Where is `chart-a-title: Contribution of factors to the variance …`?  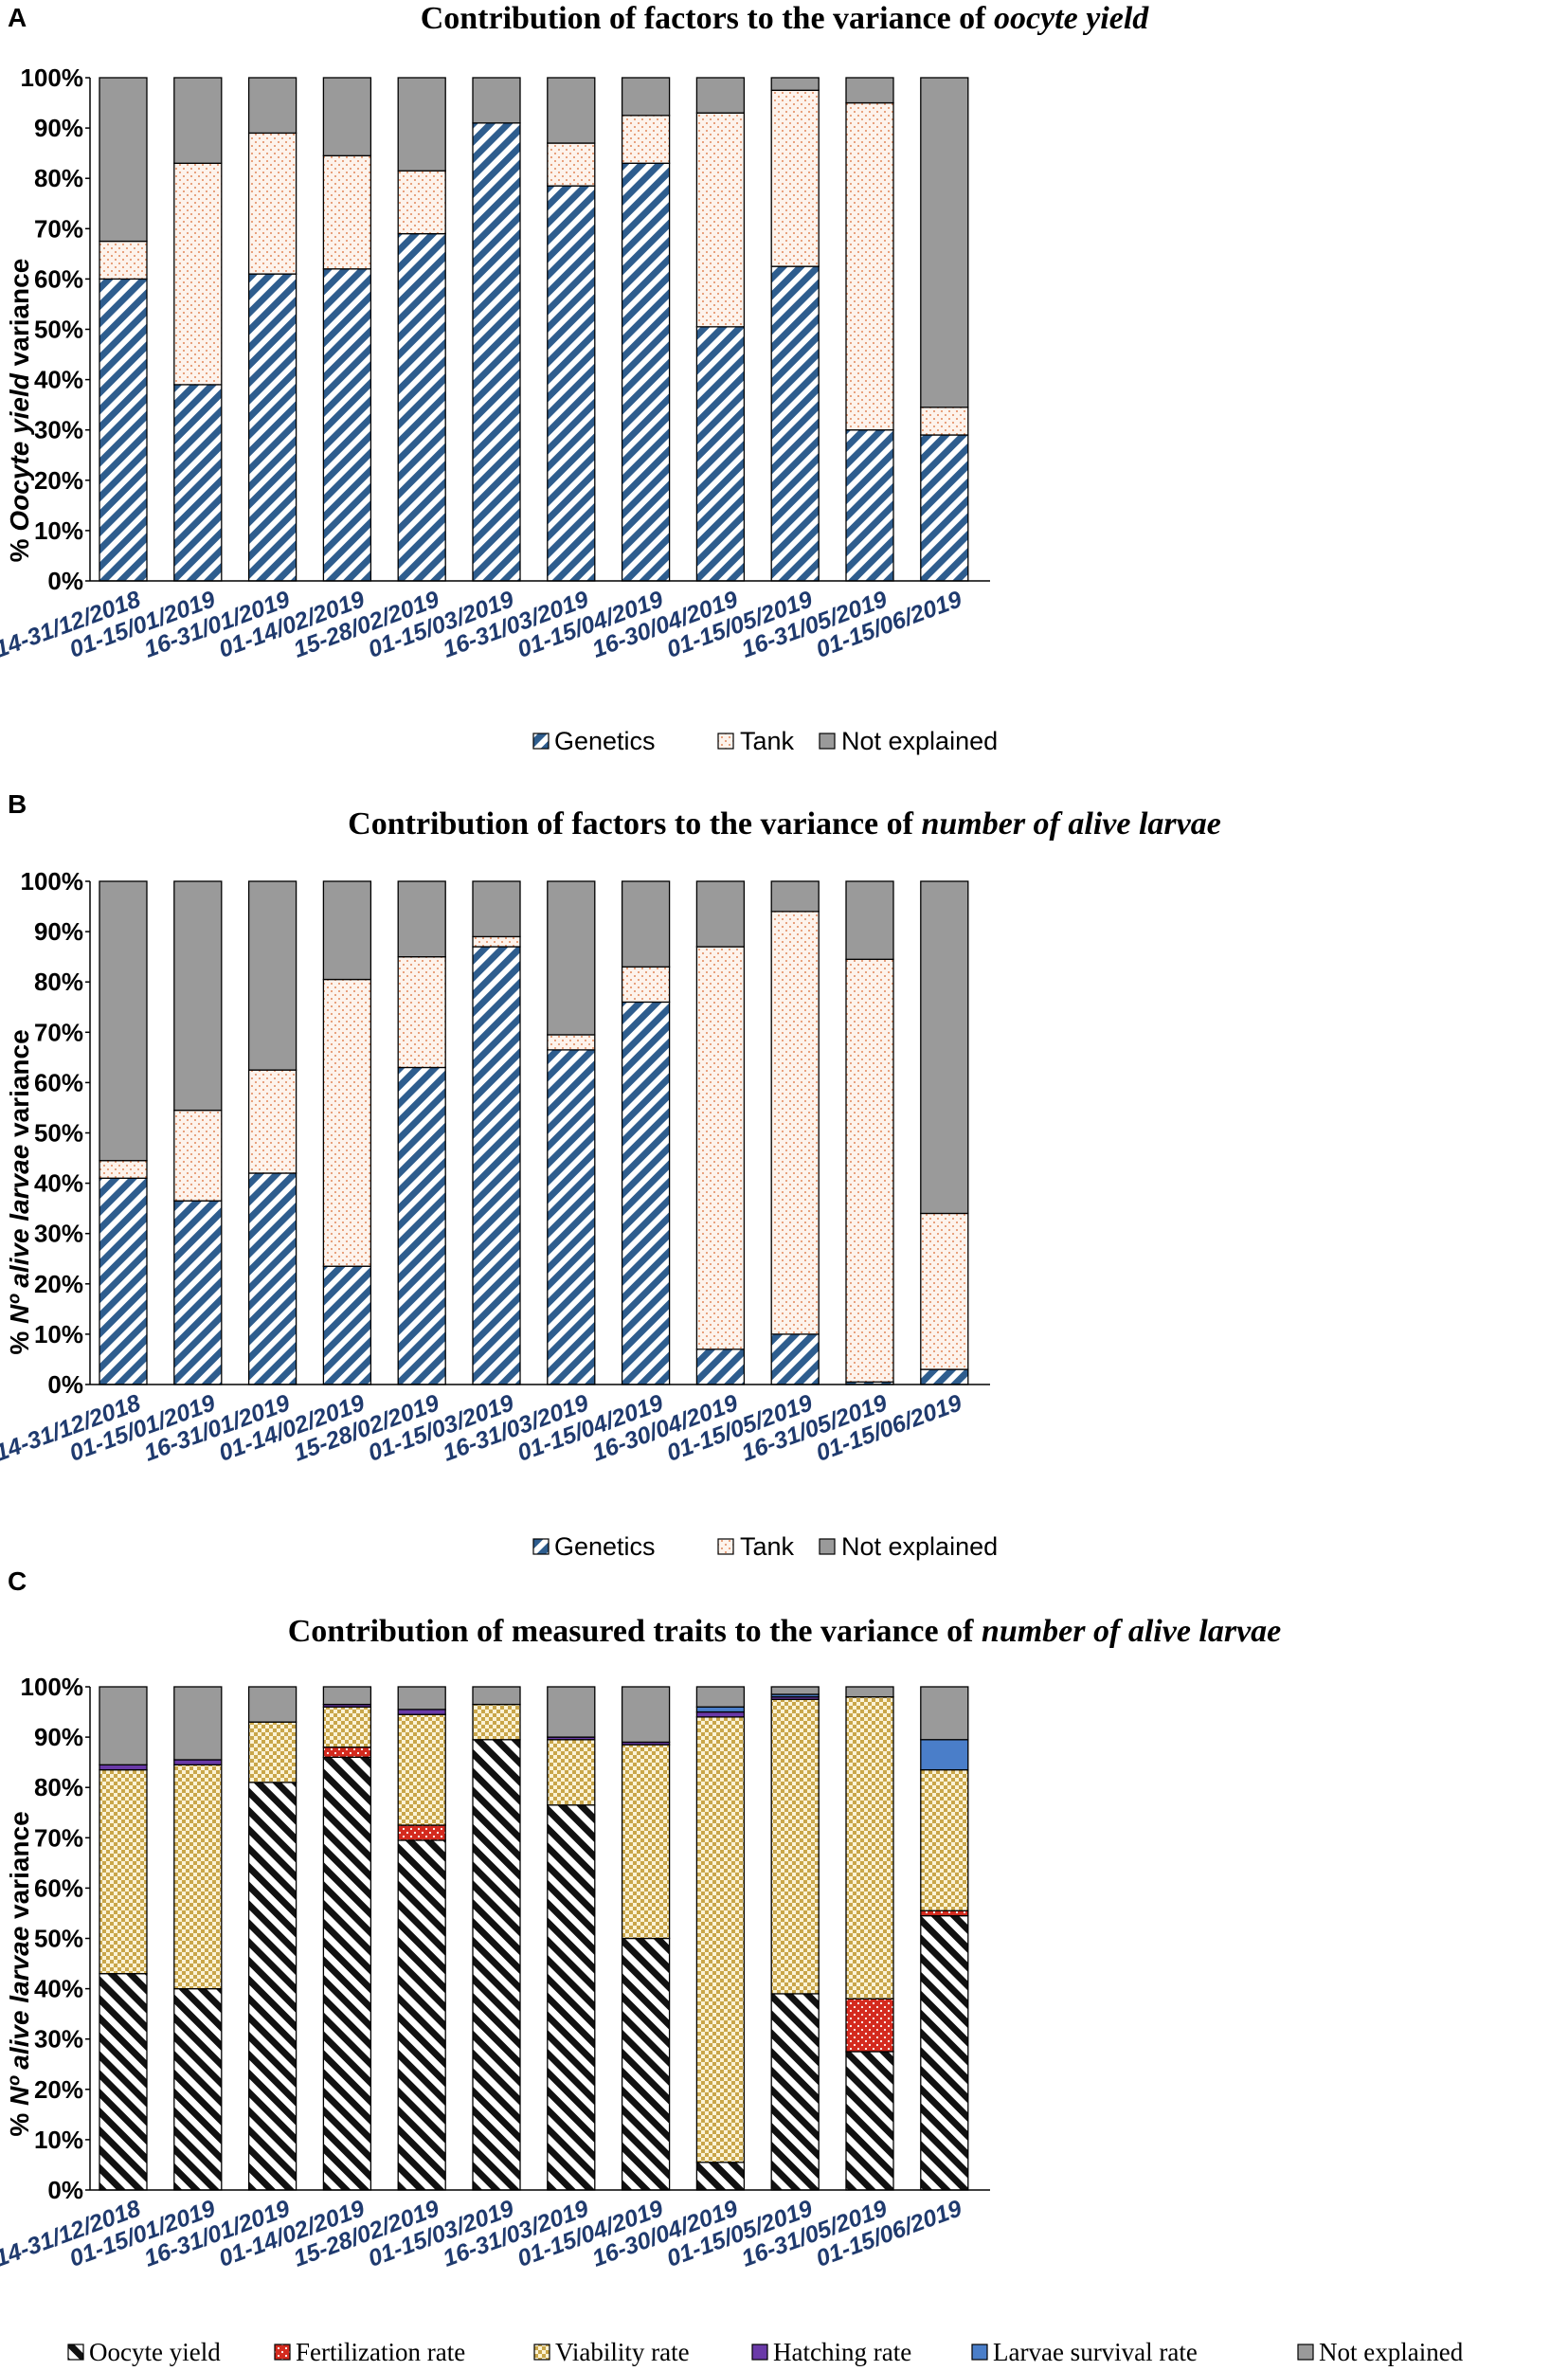
chart-a-title: Contribution of factors to the variance … is located at coordinates (785, 18).